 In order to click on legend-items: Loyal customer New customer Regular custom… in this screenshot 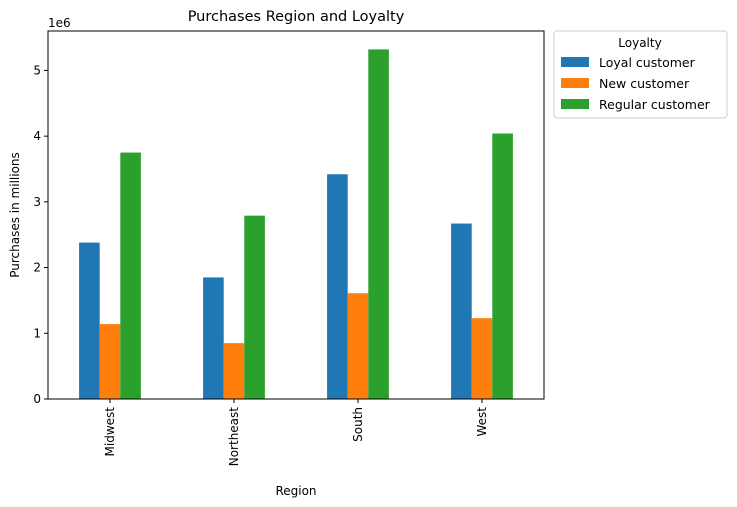, I will do `click(636, 83)`.